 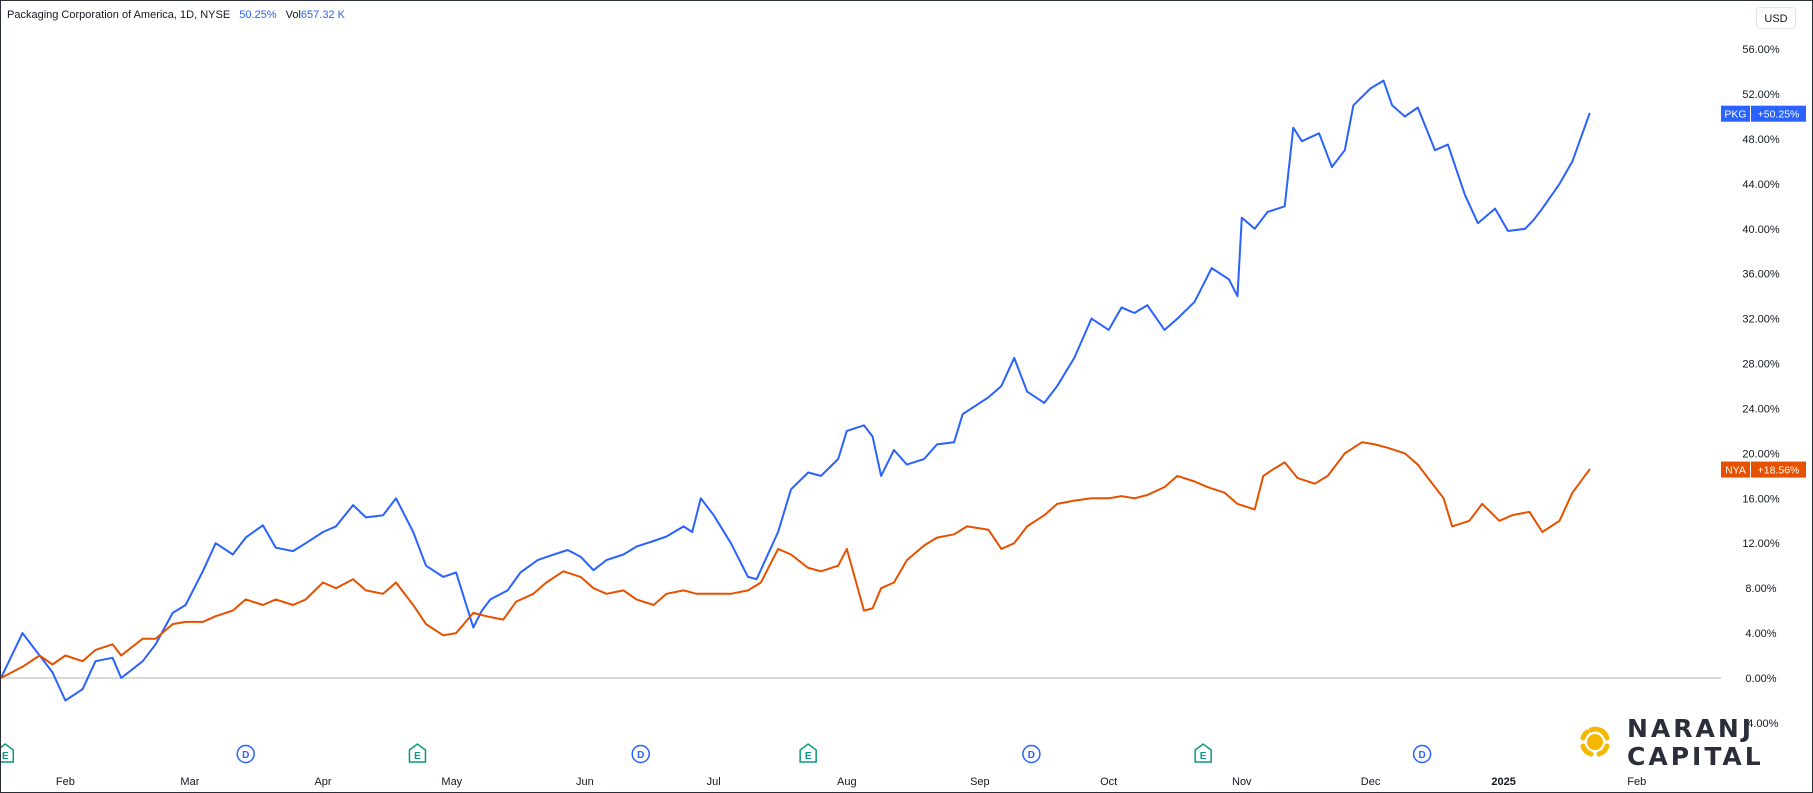 What do you see at coordinates (1760, 589) in the screenshot?
I see `y-tick-label: 8.00%` at bounding box center [1760, 589].